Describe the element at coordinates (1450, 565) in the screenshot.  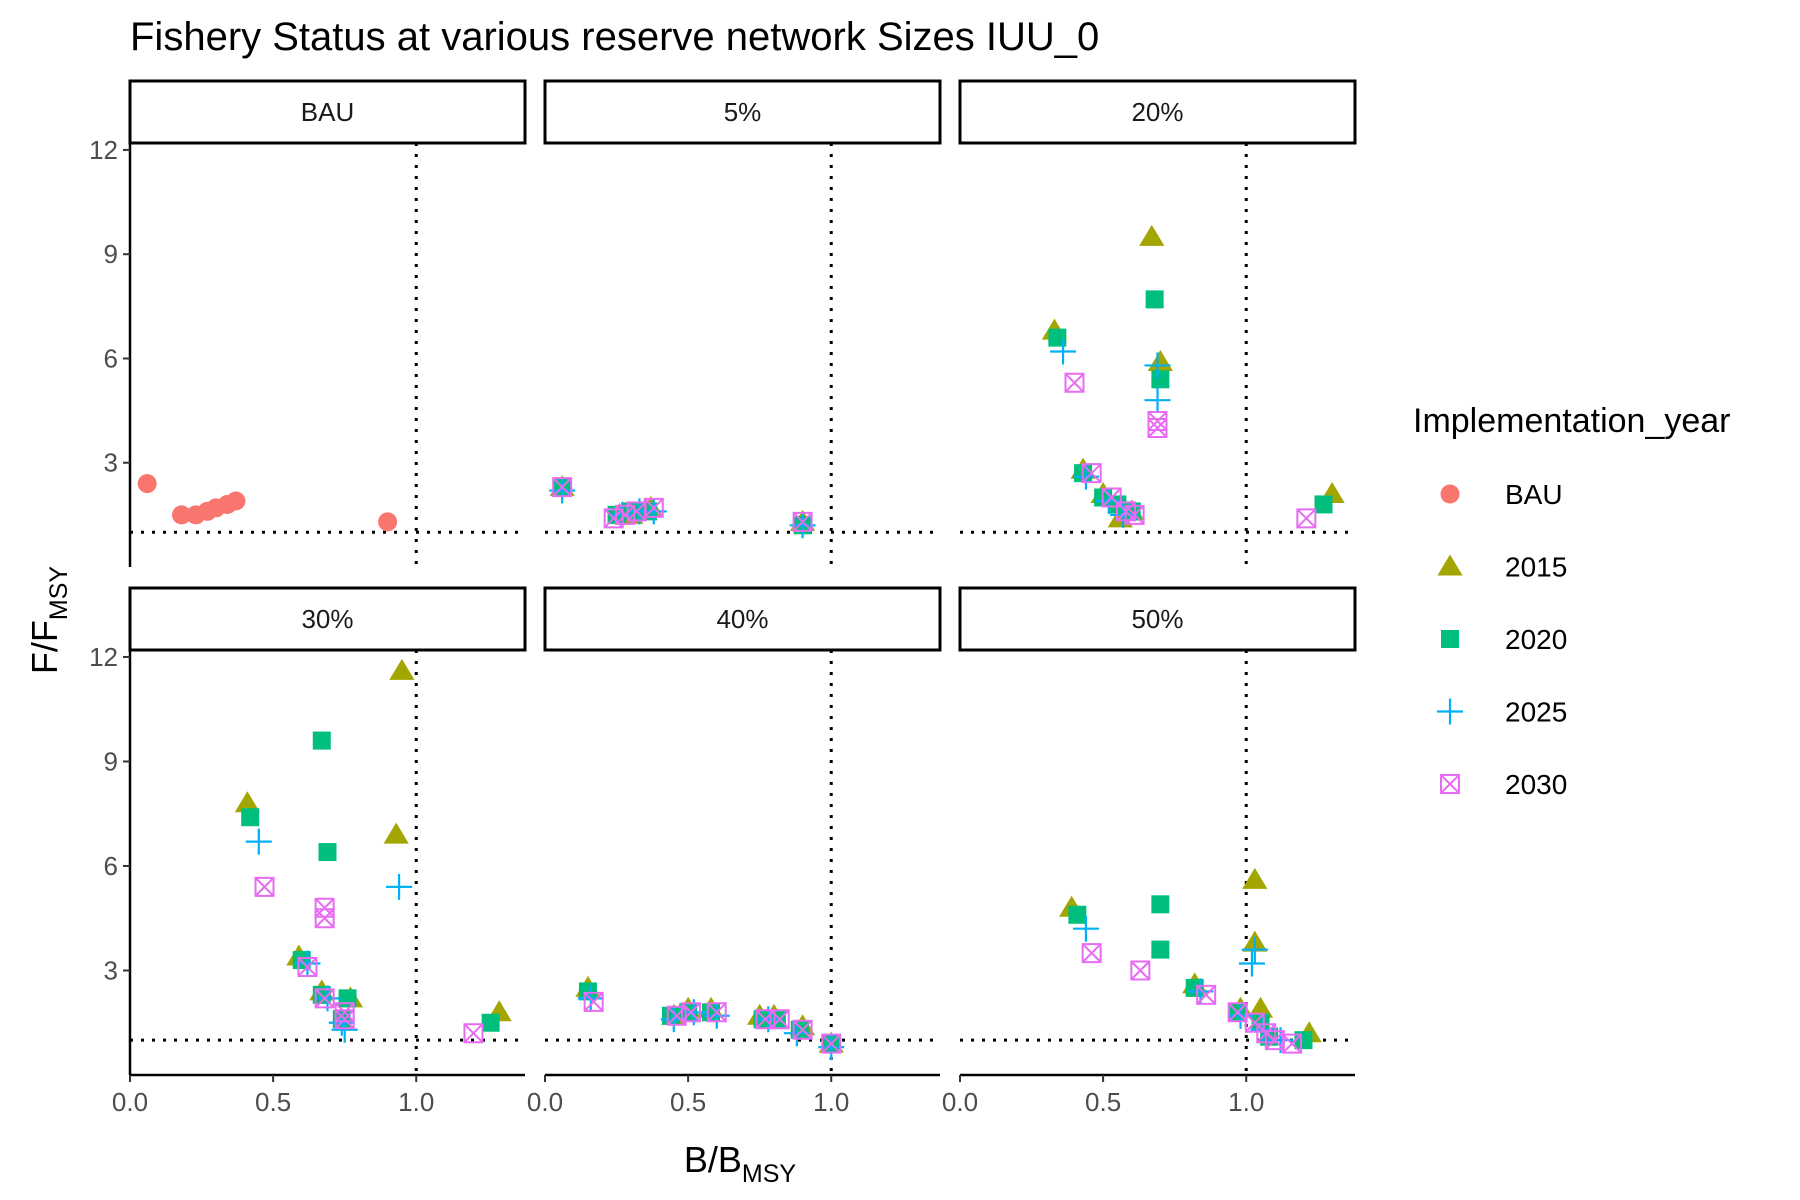
I see `legend-key-triangle` at that location.